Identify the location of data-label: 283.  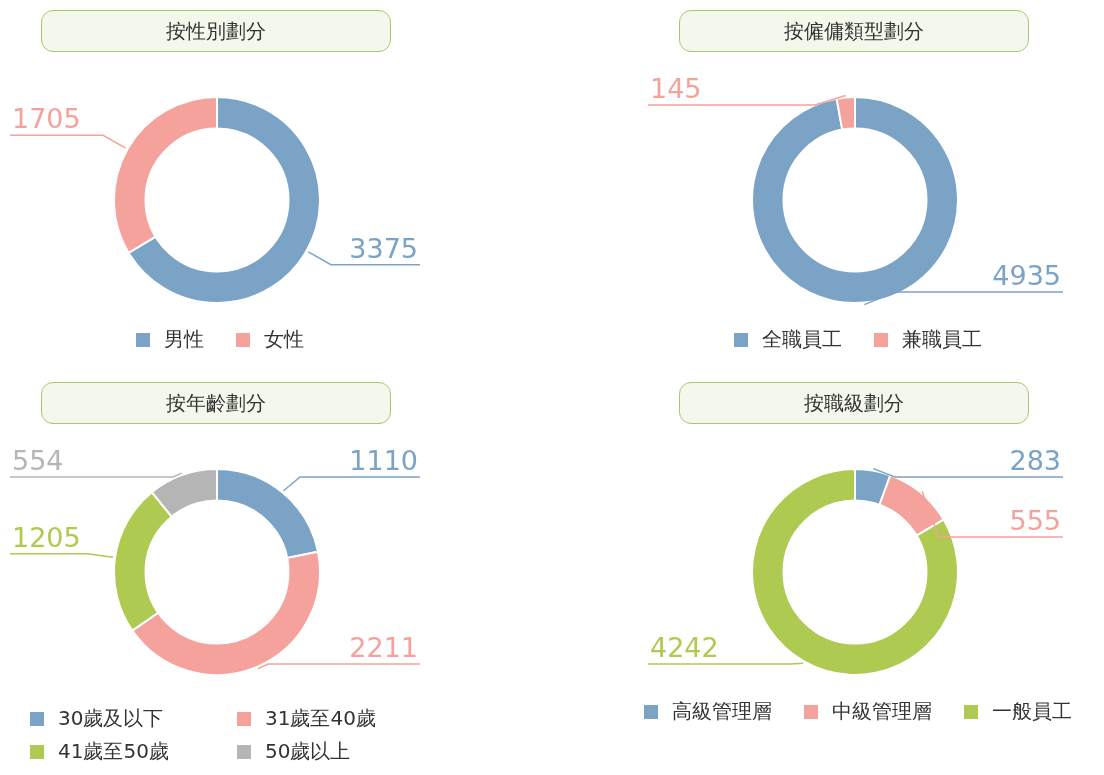
(1035, 460).